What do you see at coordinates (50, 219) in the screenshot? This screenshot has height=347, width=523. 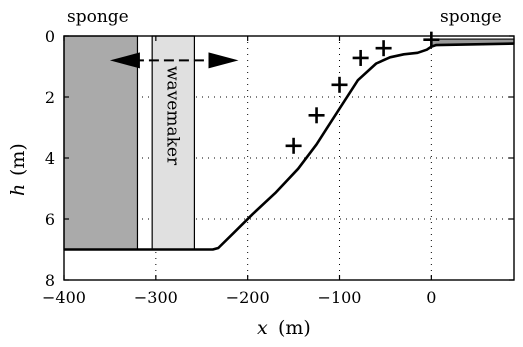 I see `y-tick-label: 6` at bounding box center [50, 219].